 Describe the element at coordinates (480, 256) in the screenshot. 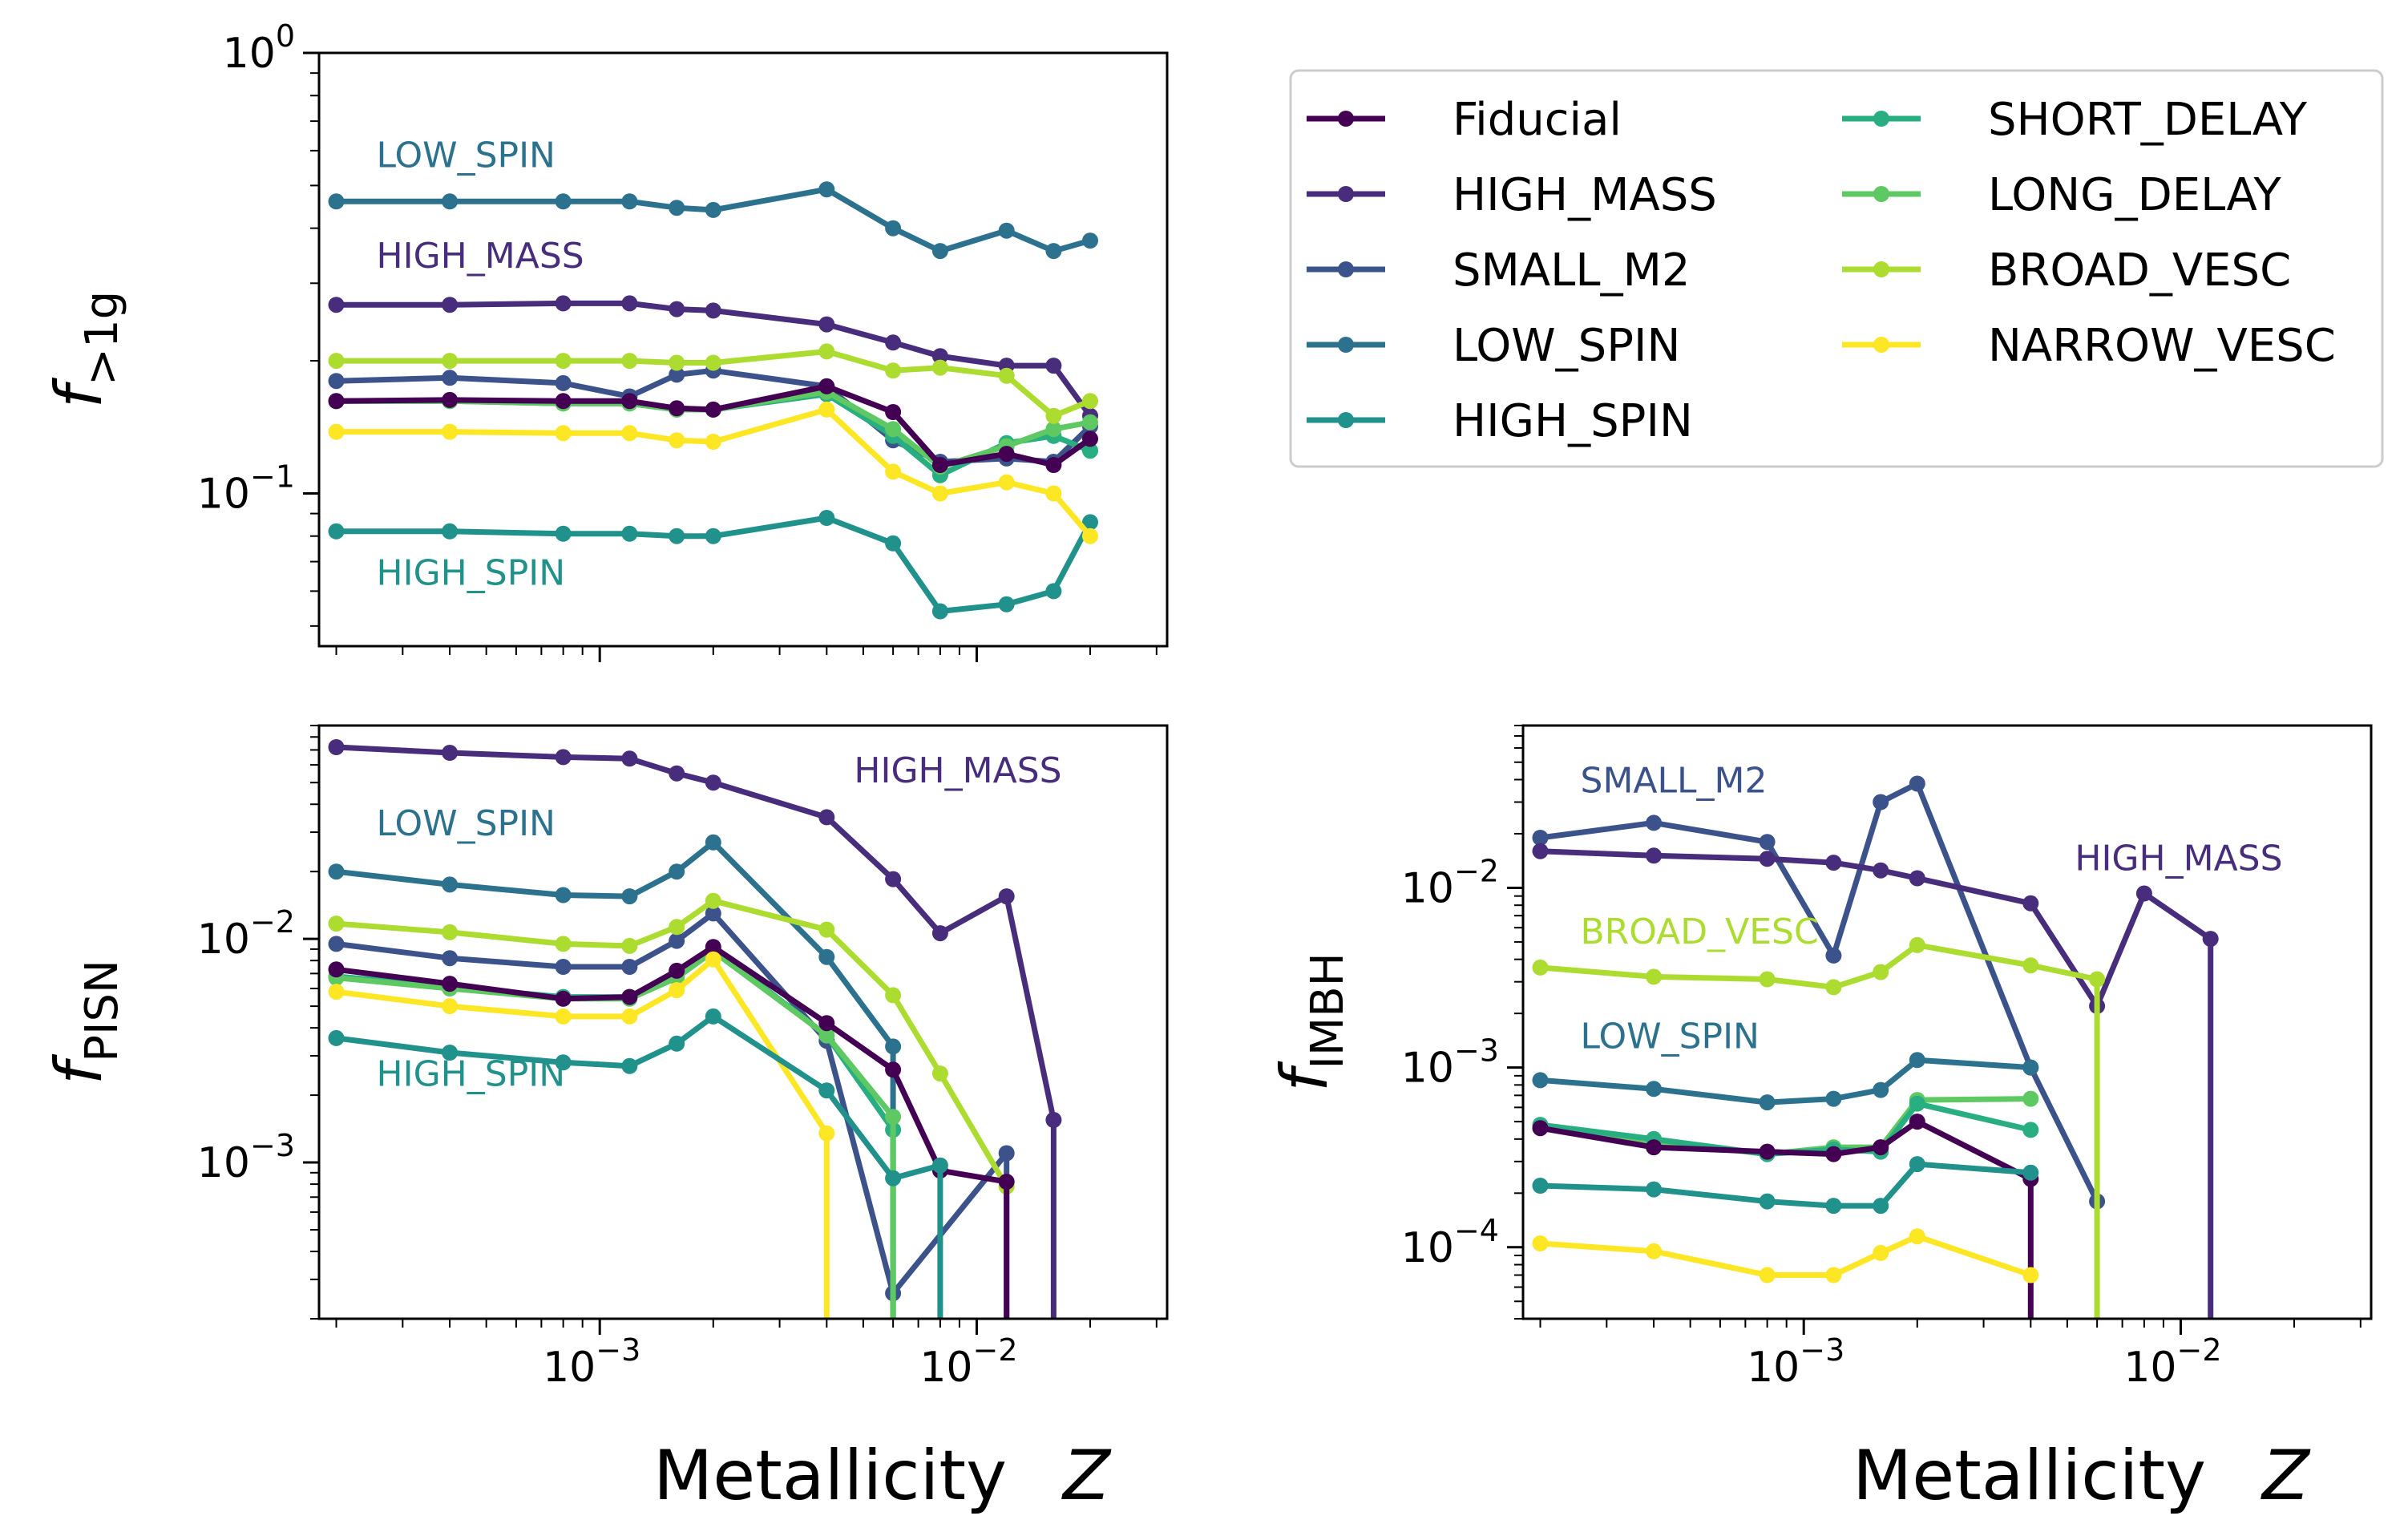

I see `annotation-high-mass: HIGH_MASS` at that location.